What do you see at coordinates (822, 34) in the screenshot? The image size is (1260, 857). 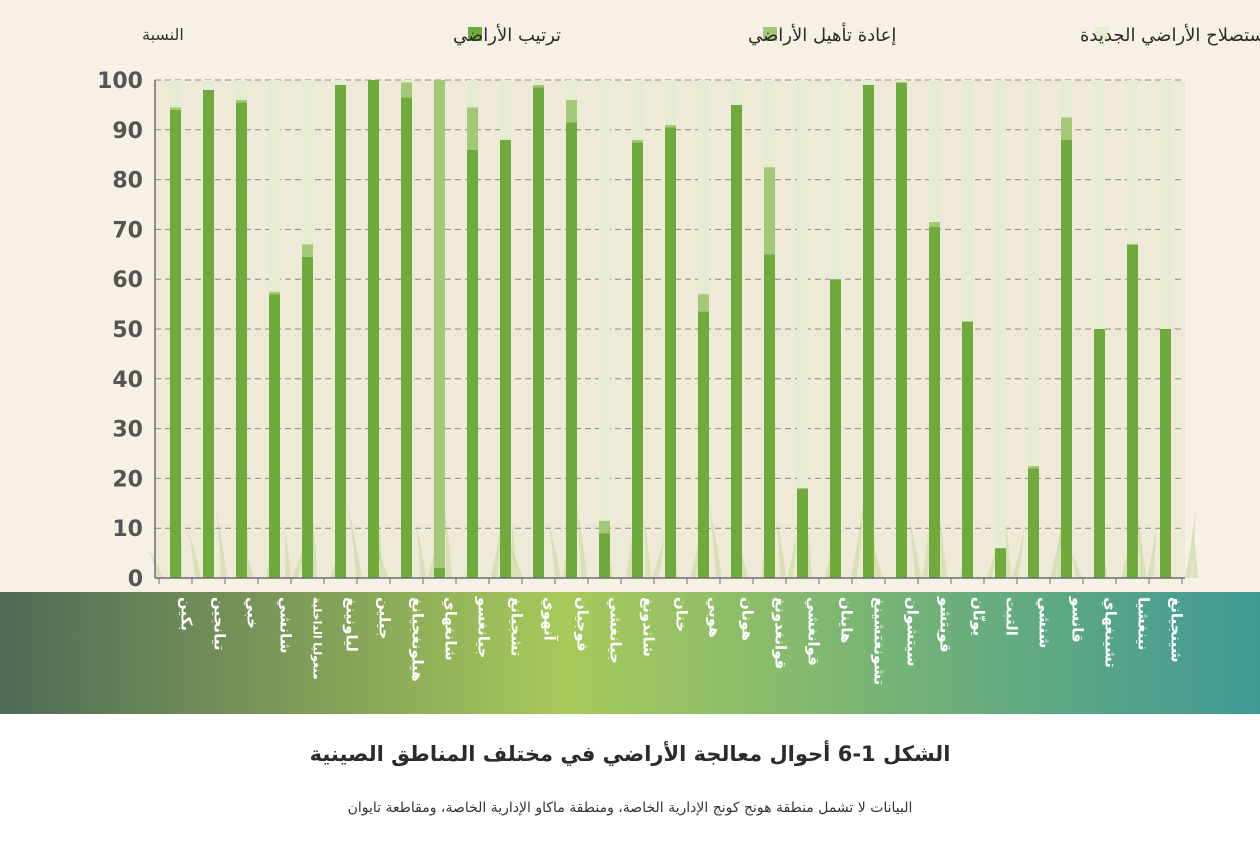 I see `legend-label: إعادة تأهيل الأراضي` at bounding box center [822, 34].